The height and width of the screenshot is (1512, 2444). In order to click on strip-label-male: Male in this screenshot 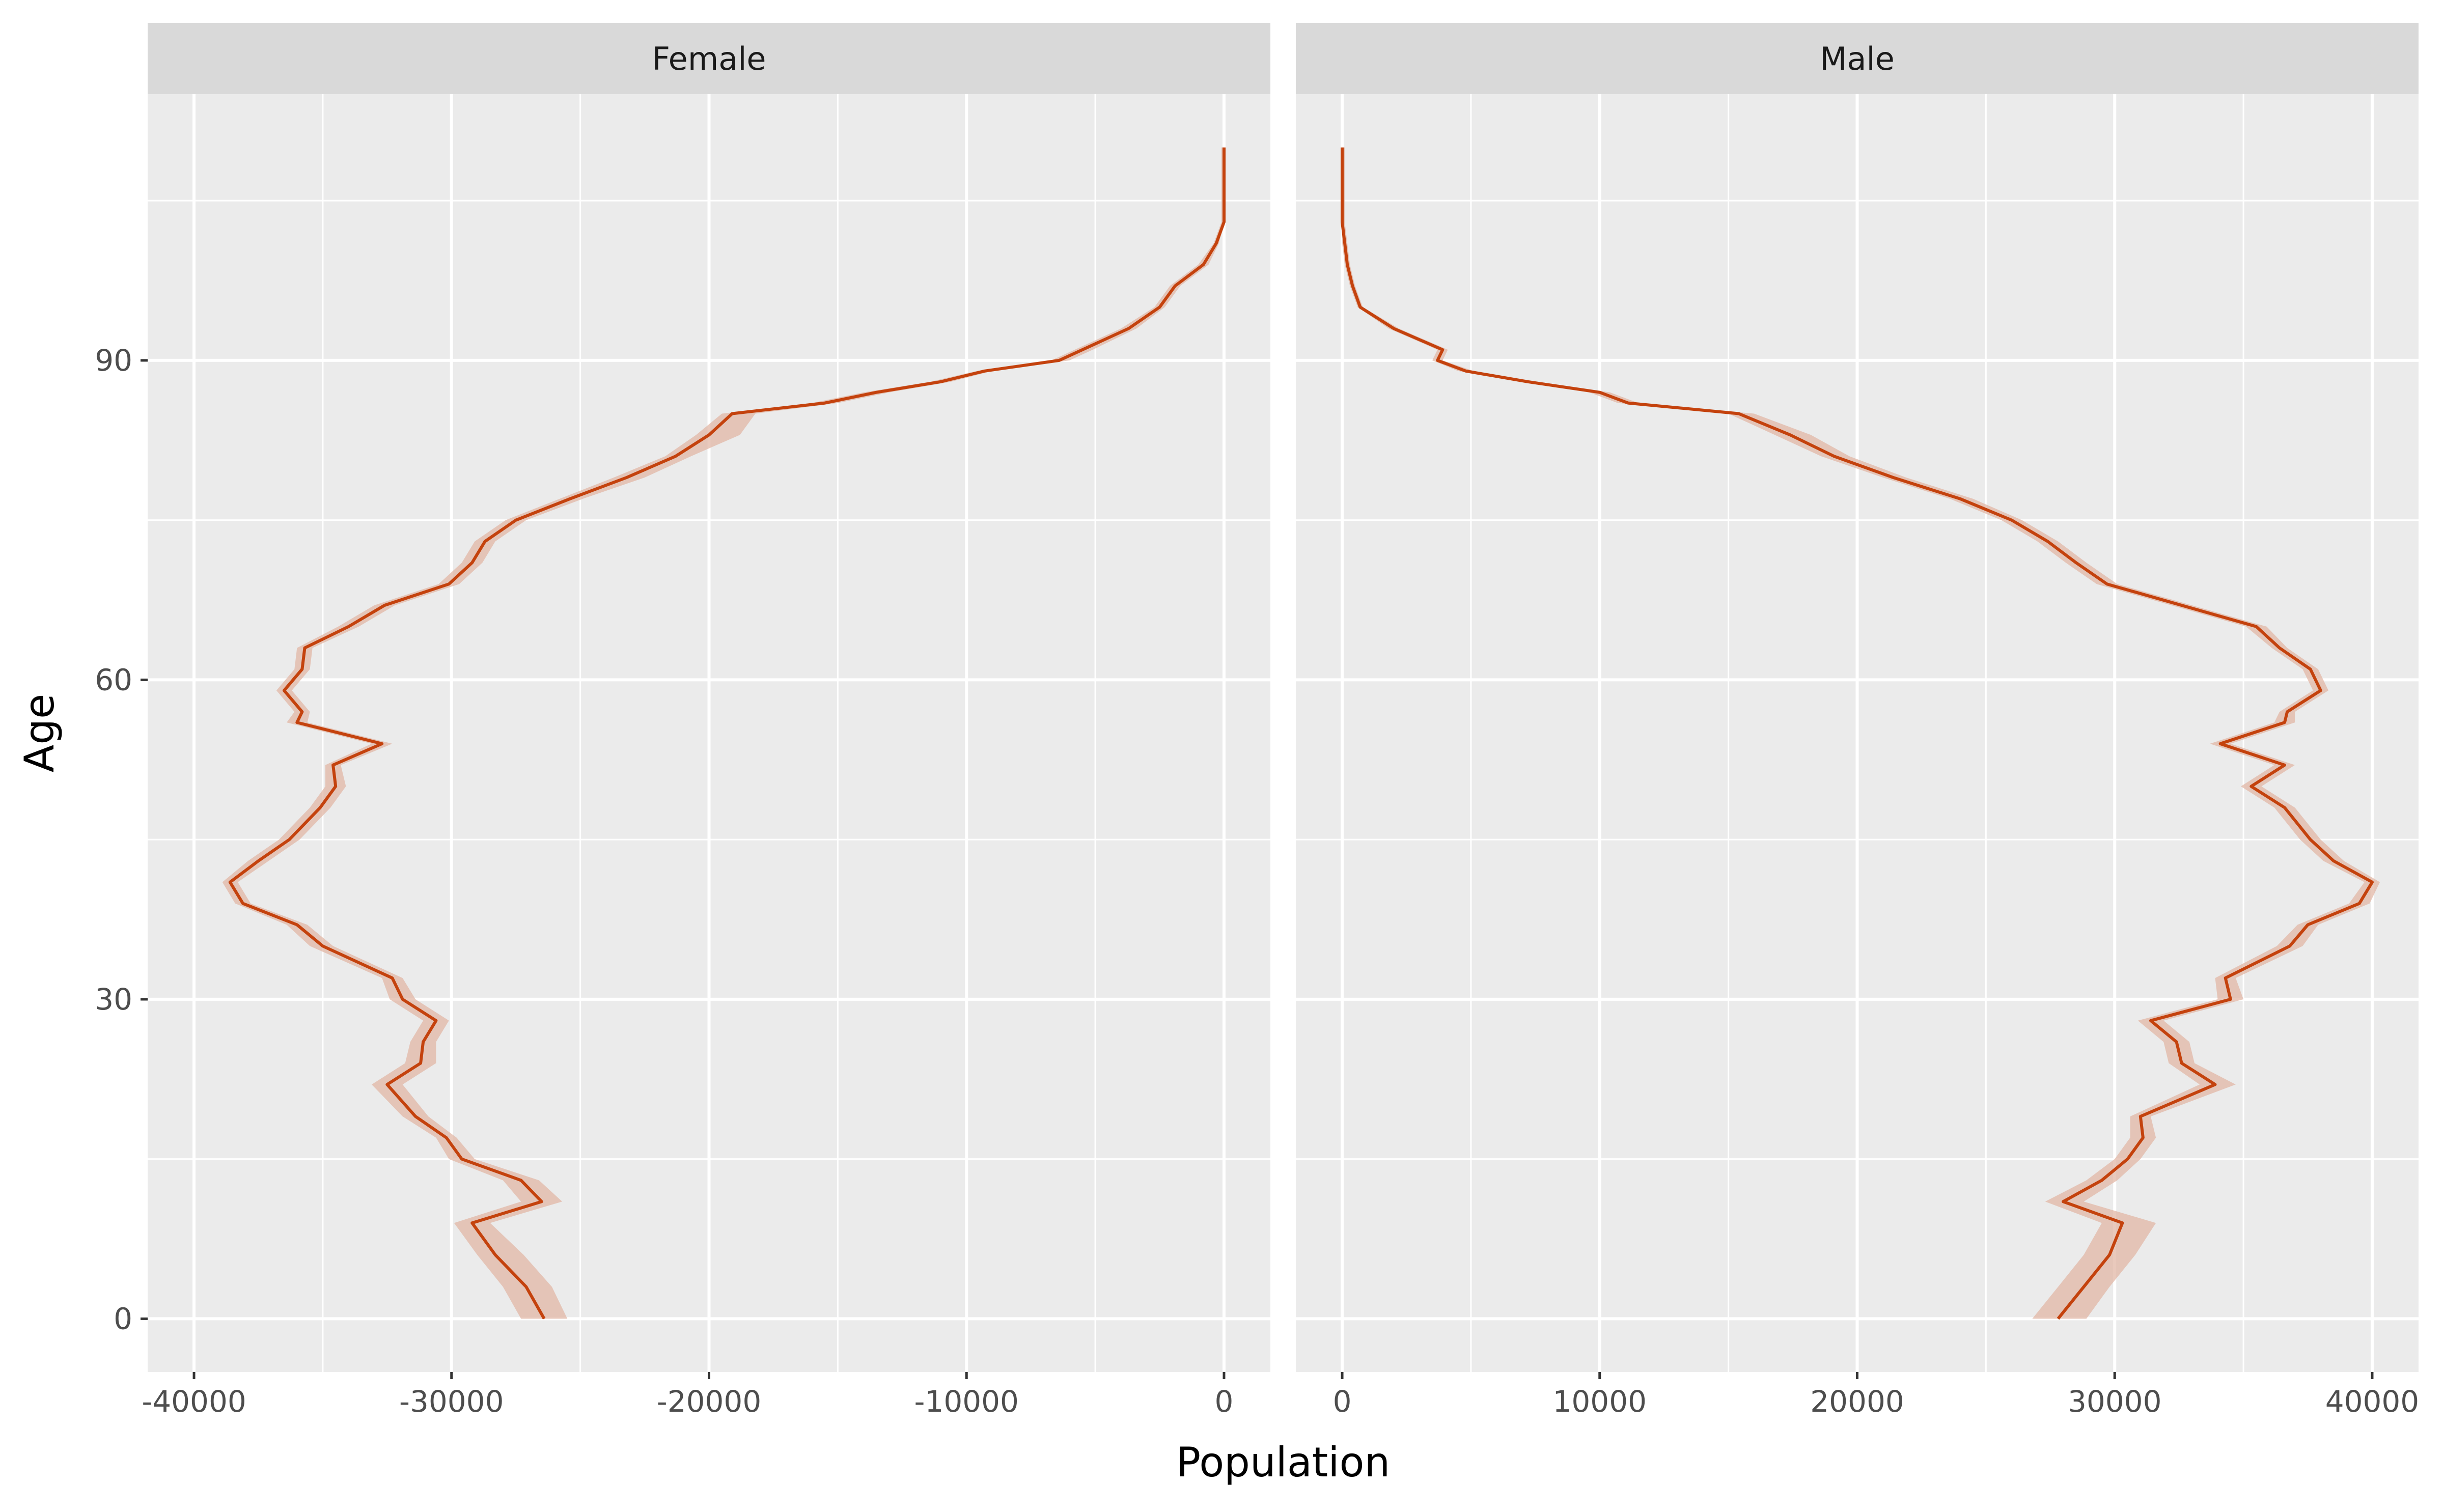, I will do `click(1857, 58)`.